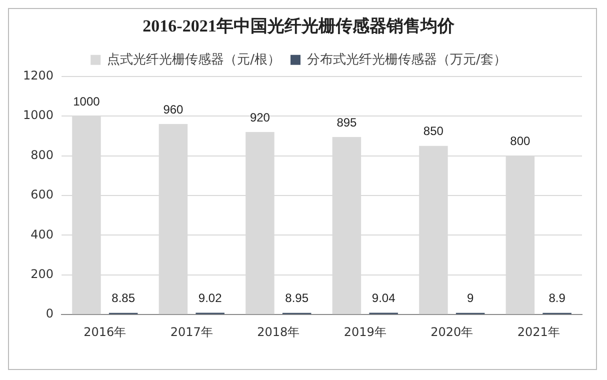  What do you see at coordinates (42, 234) in the screenshot?
I see `y-tick-label: 400` at bounding box center [42, 234].